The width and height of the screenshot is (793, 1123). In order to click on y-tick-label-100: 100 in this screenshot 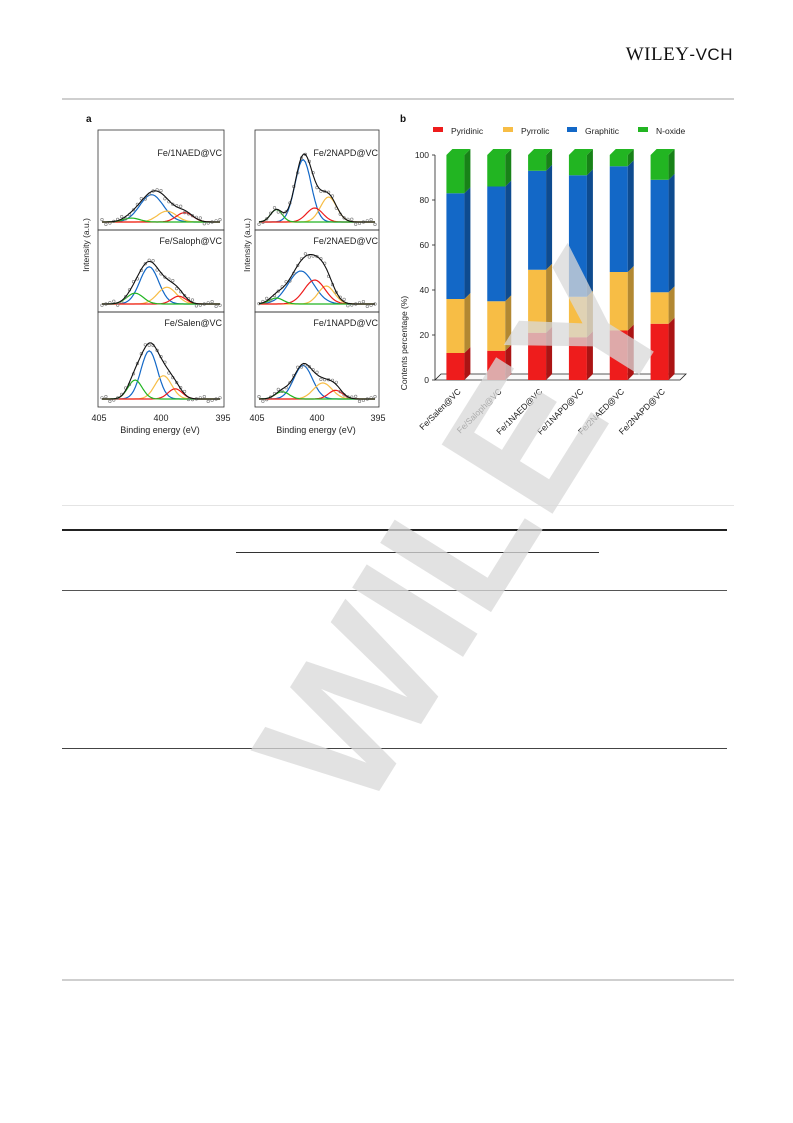, I will do `click(422, 155)`.